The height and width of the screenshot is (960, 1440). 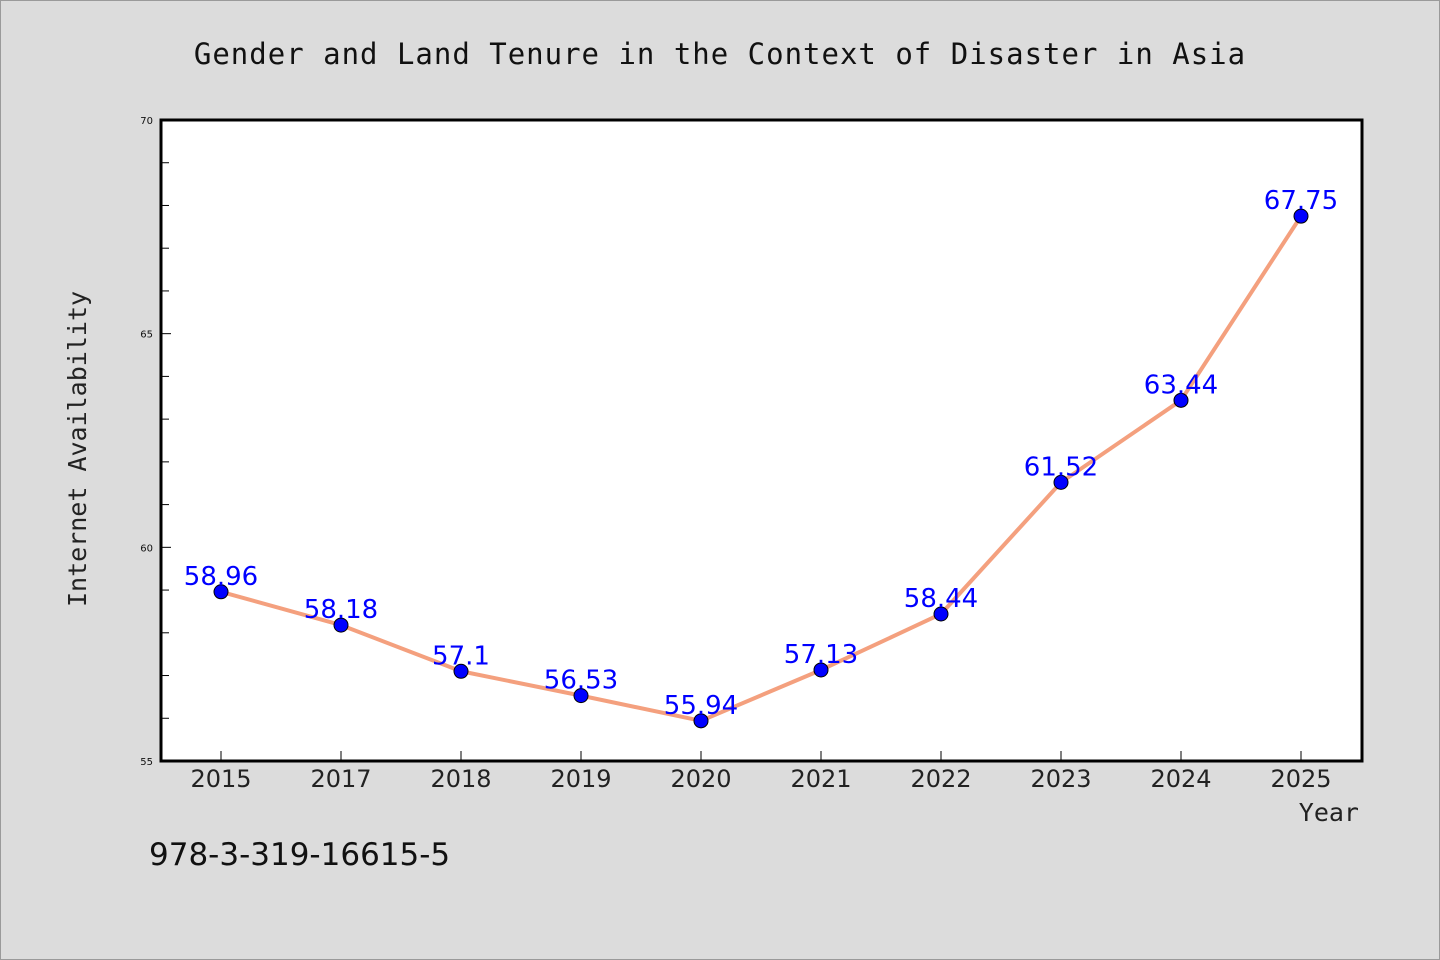 What do you see at coordinates (1329, 812) in the screenshot?
I see `x-axis-label: Year` at bounding box center [1329, 812].